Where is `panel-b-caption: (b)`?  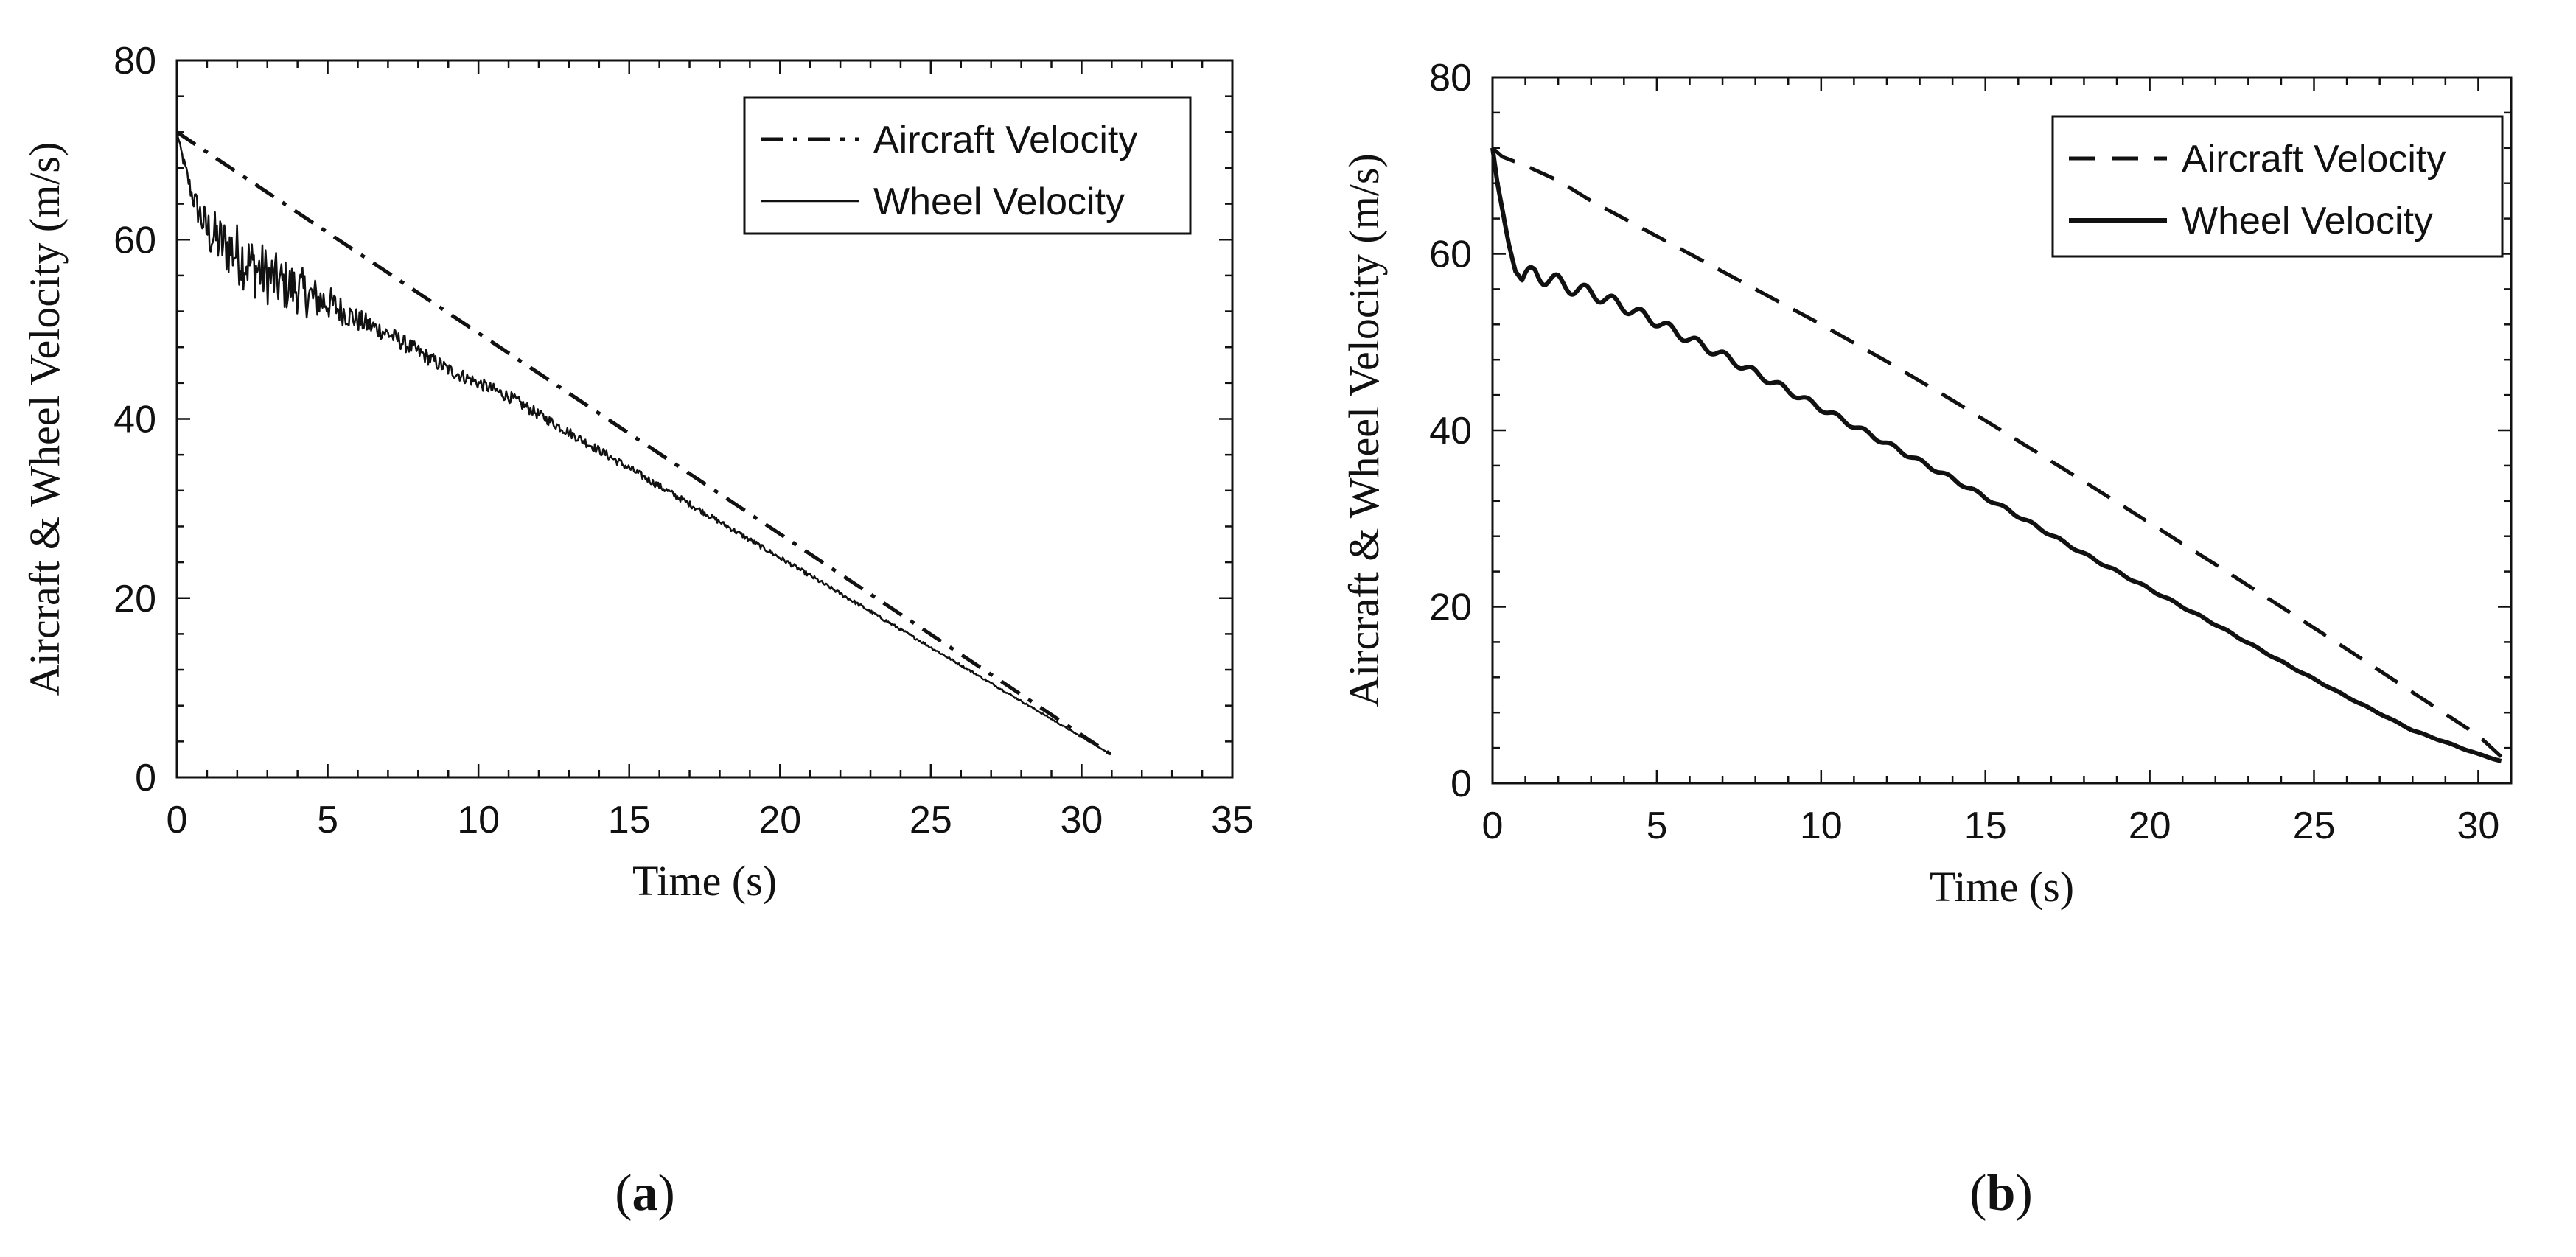
panel-b-caption: (b) is located at coordinates (2001, 1193).